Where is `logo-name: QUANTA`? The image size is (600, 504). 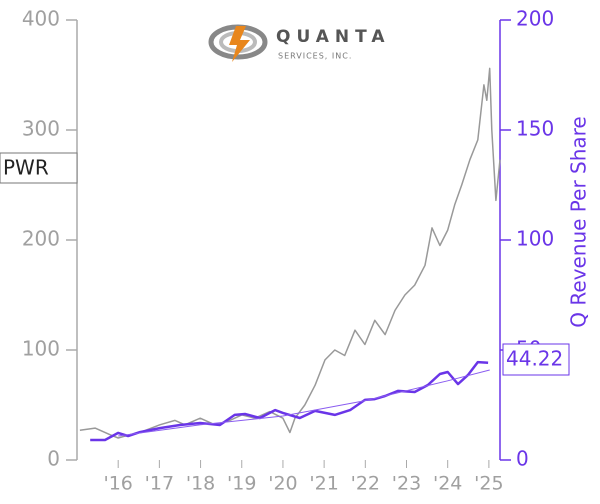
logo-name: QUANTA is located at coordinates (333, 37).